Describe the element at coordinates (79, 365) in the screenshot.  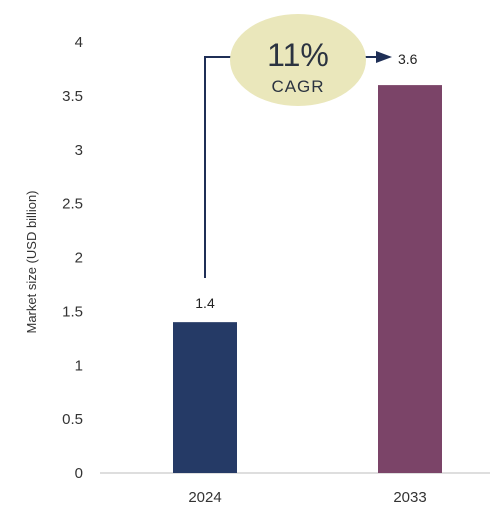
I see `y-tick-label: 1` at that location.